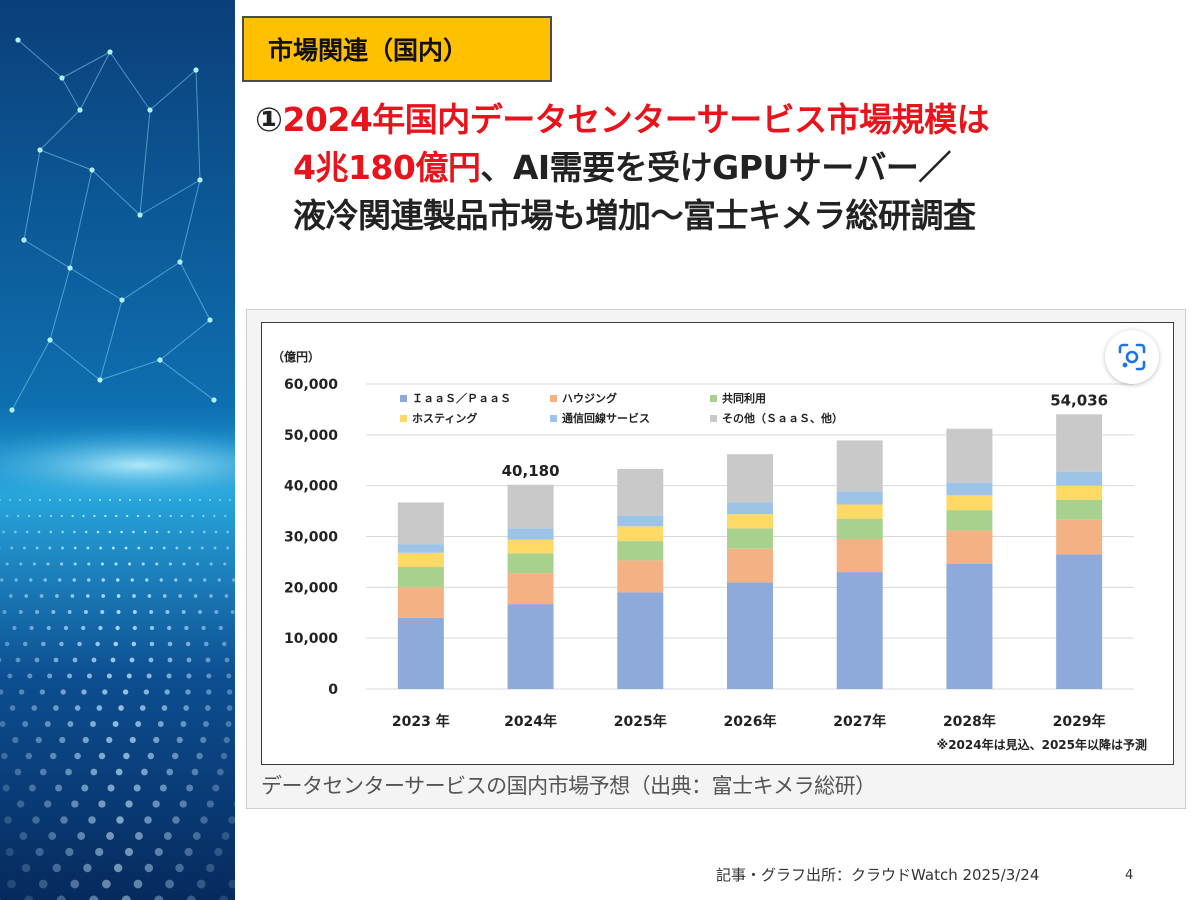  Describe the element at coordinates (461, 398) in the screenshot. I see `legend-label: ＩａａＳ／ＰａａＳ` at that location.